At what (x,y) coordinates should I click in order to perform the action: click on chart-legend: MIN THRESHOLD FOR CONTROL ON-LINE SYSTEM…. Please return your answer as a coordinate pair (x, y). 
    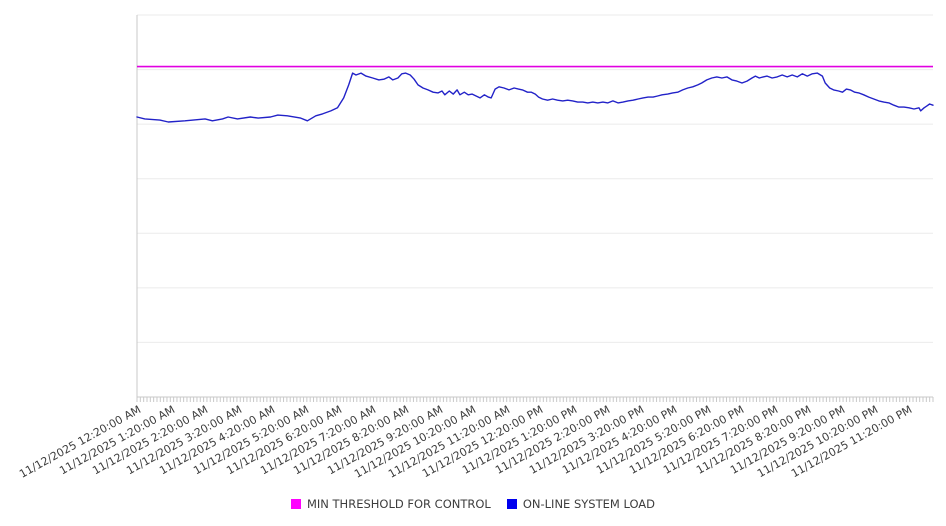
    Looking at the image, I should click on (473, 504).